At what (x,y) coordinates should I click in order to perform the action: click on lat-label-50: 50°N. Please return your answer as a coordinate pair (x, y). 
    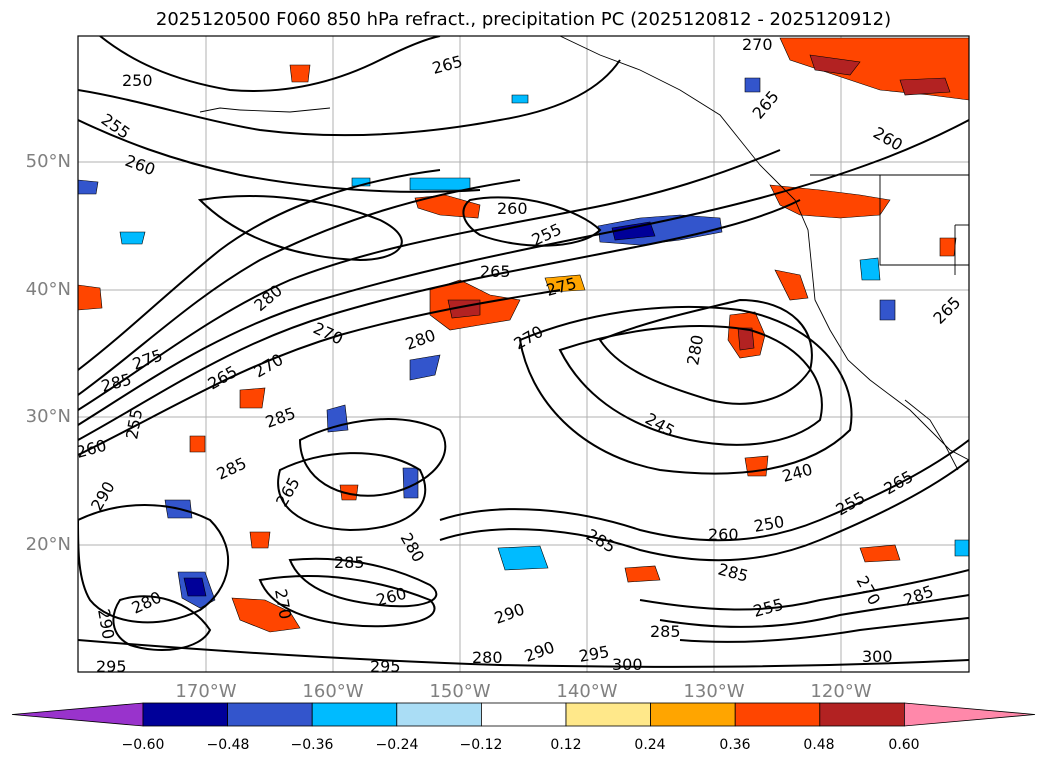
    Looking at the image, I should click on (48, 161).